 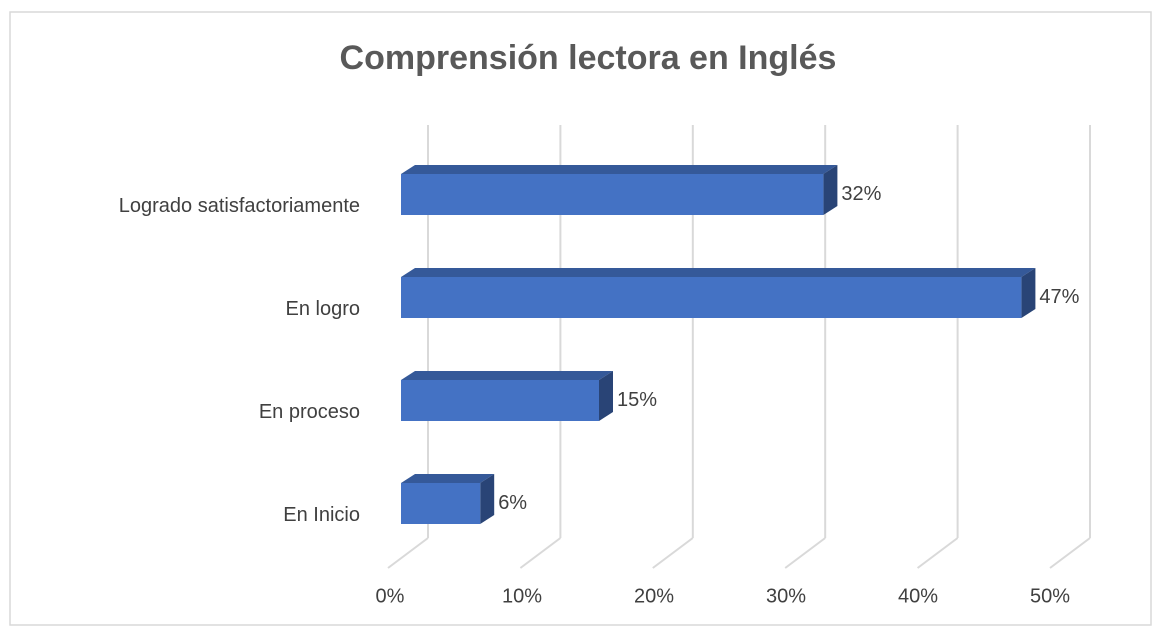 I want to click on chart-title: Comprensión lectora en Inglés, so click(x=588, y=58).